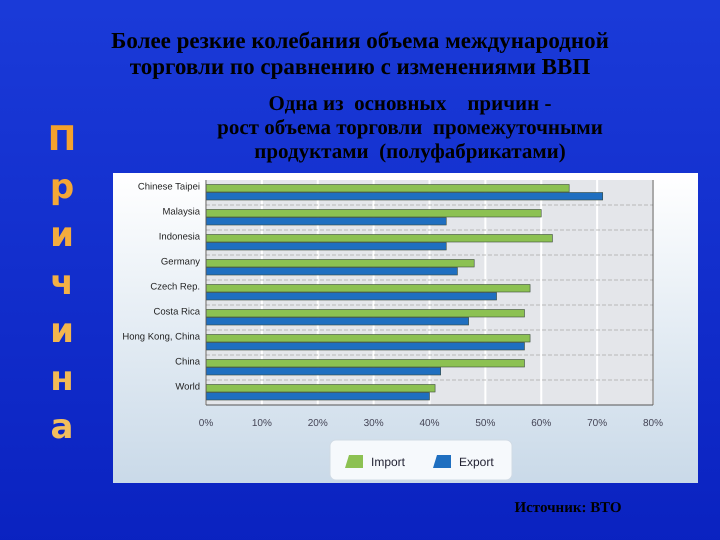  Describe the element at coordinates (262, 423) in the screenshot. I see `x-tick-label: 10%` at that location.